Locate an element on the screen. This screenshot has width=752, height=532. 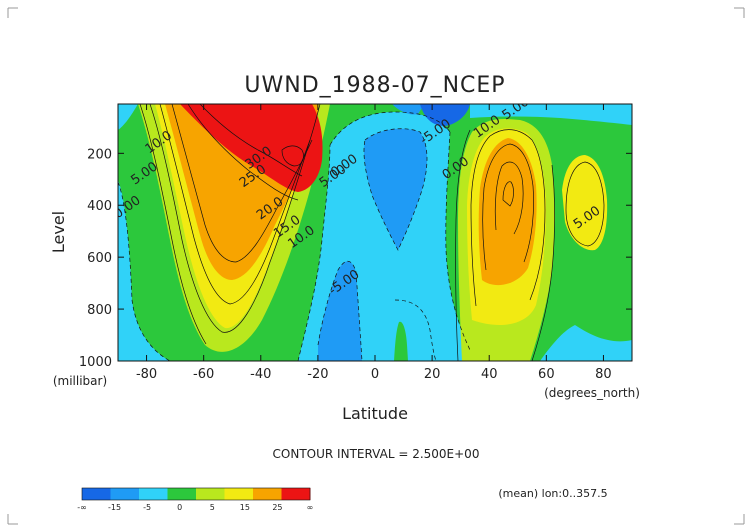
x-tick-label: -40 is located at coordinates (260, 374).